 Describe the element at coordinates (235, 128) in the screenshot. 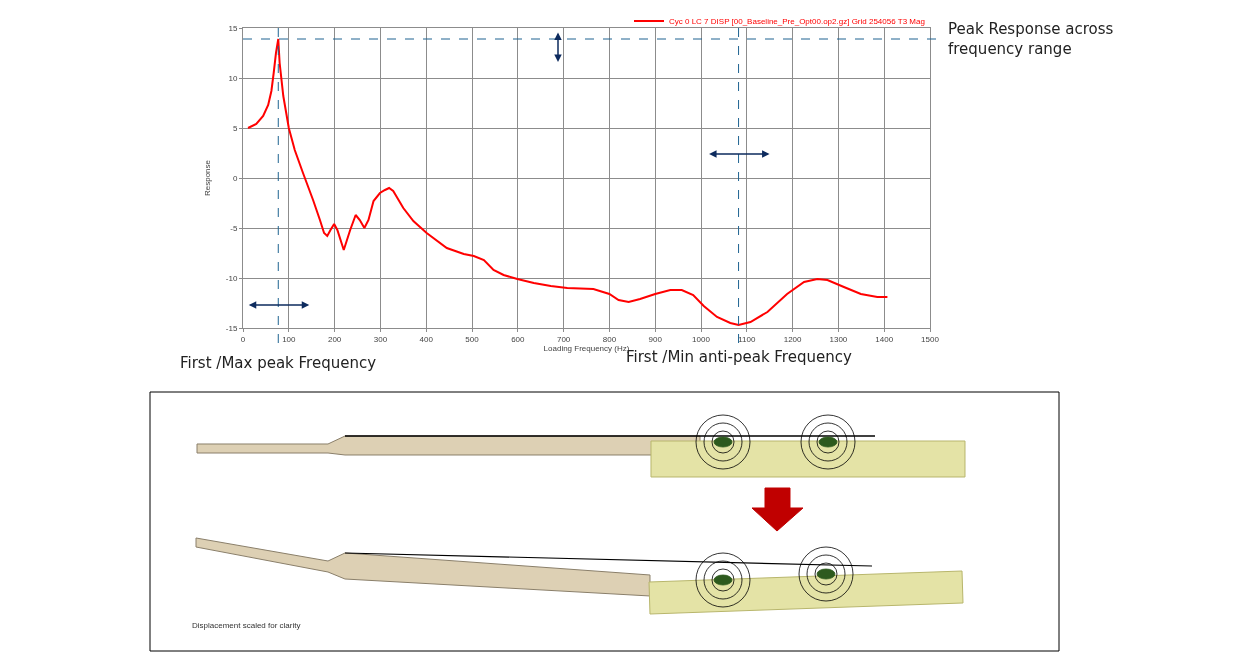

I see `y-tick-label: 5` at that location.